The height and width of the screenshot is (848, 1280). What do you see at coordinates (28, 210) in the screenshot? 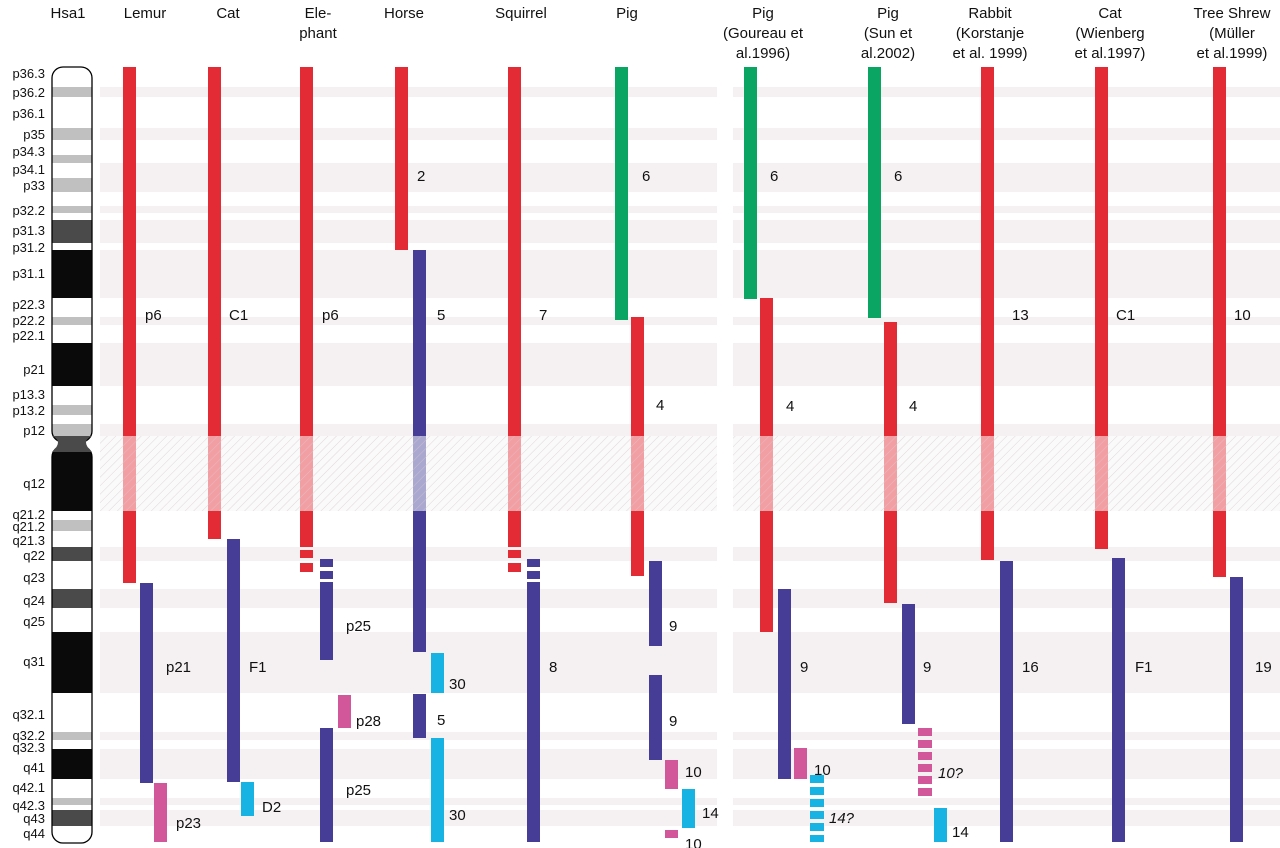
I see `band-label-p32-2: p32.2` at bounding box center [28, 210].